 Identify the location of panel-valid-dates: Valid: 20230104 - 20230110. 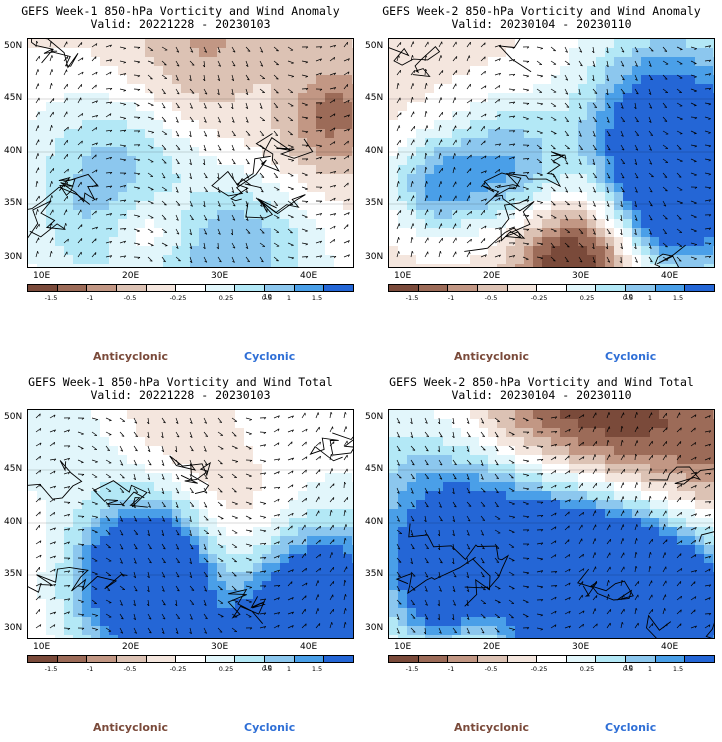
(541, 395).